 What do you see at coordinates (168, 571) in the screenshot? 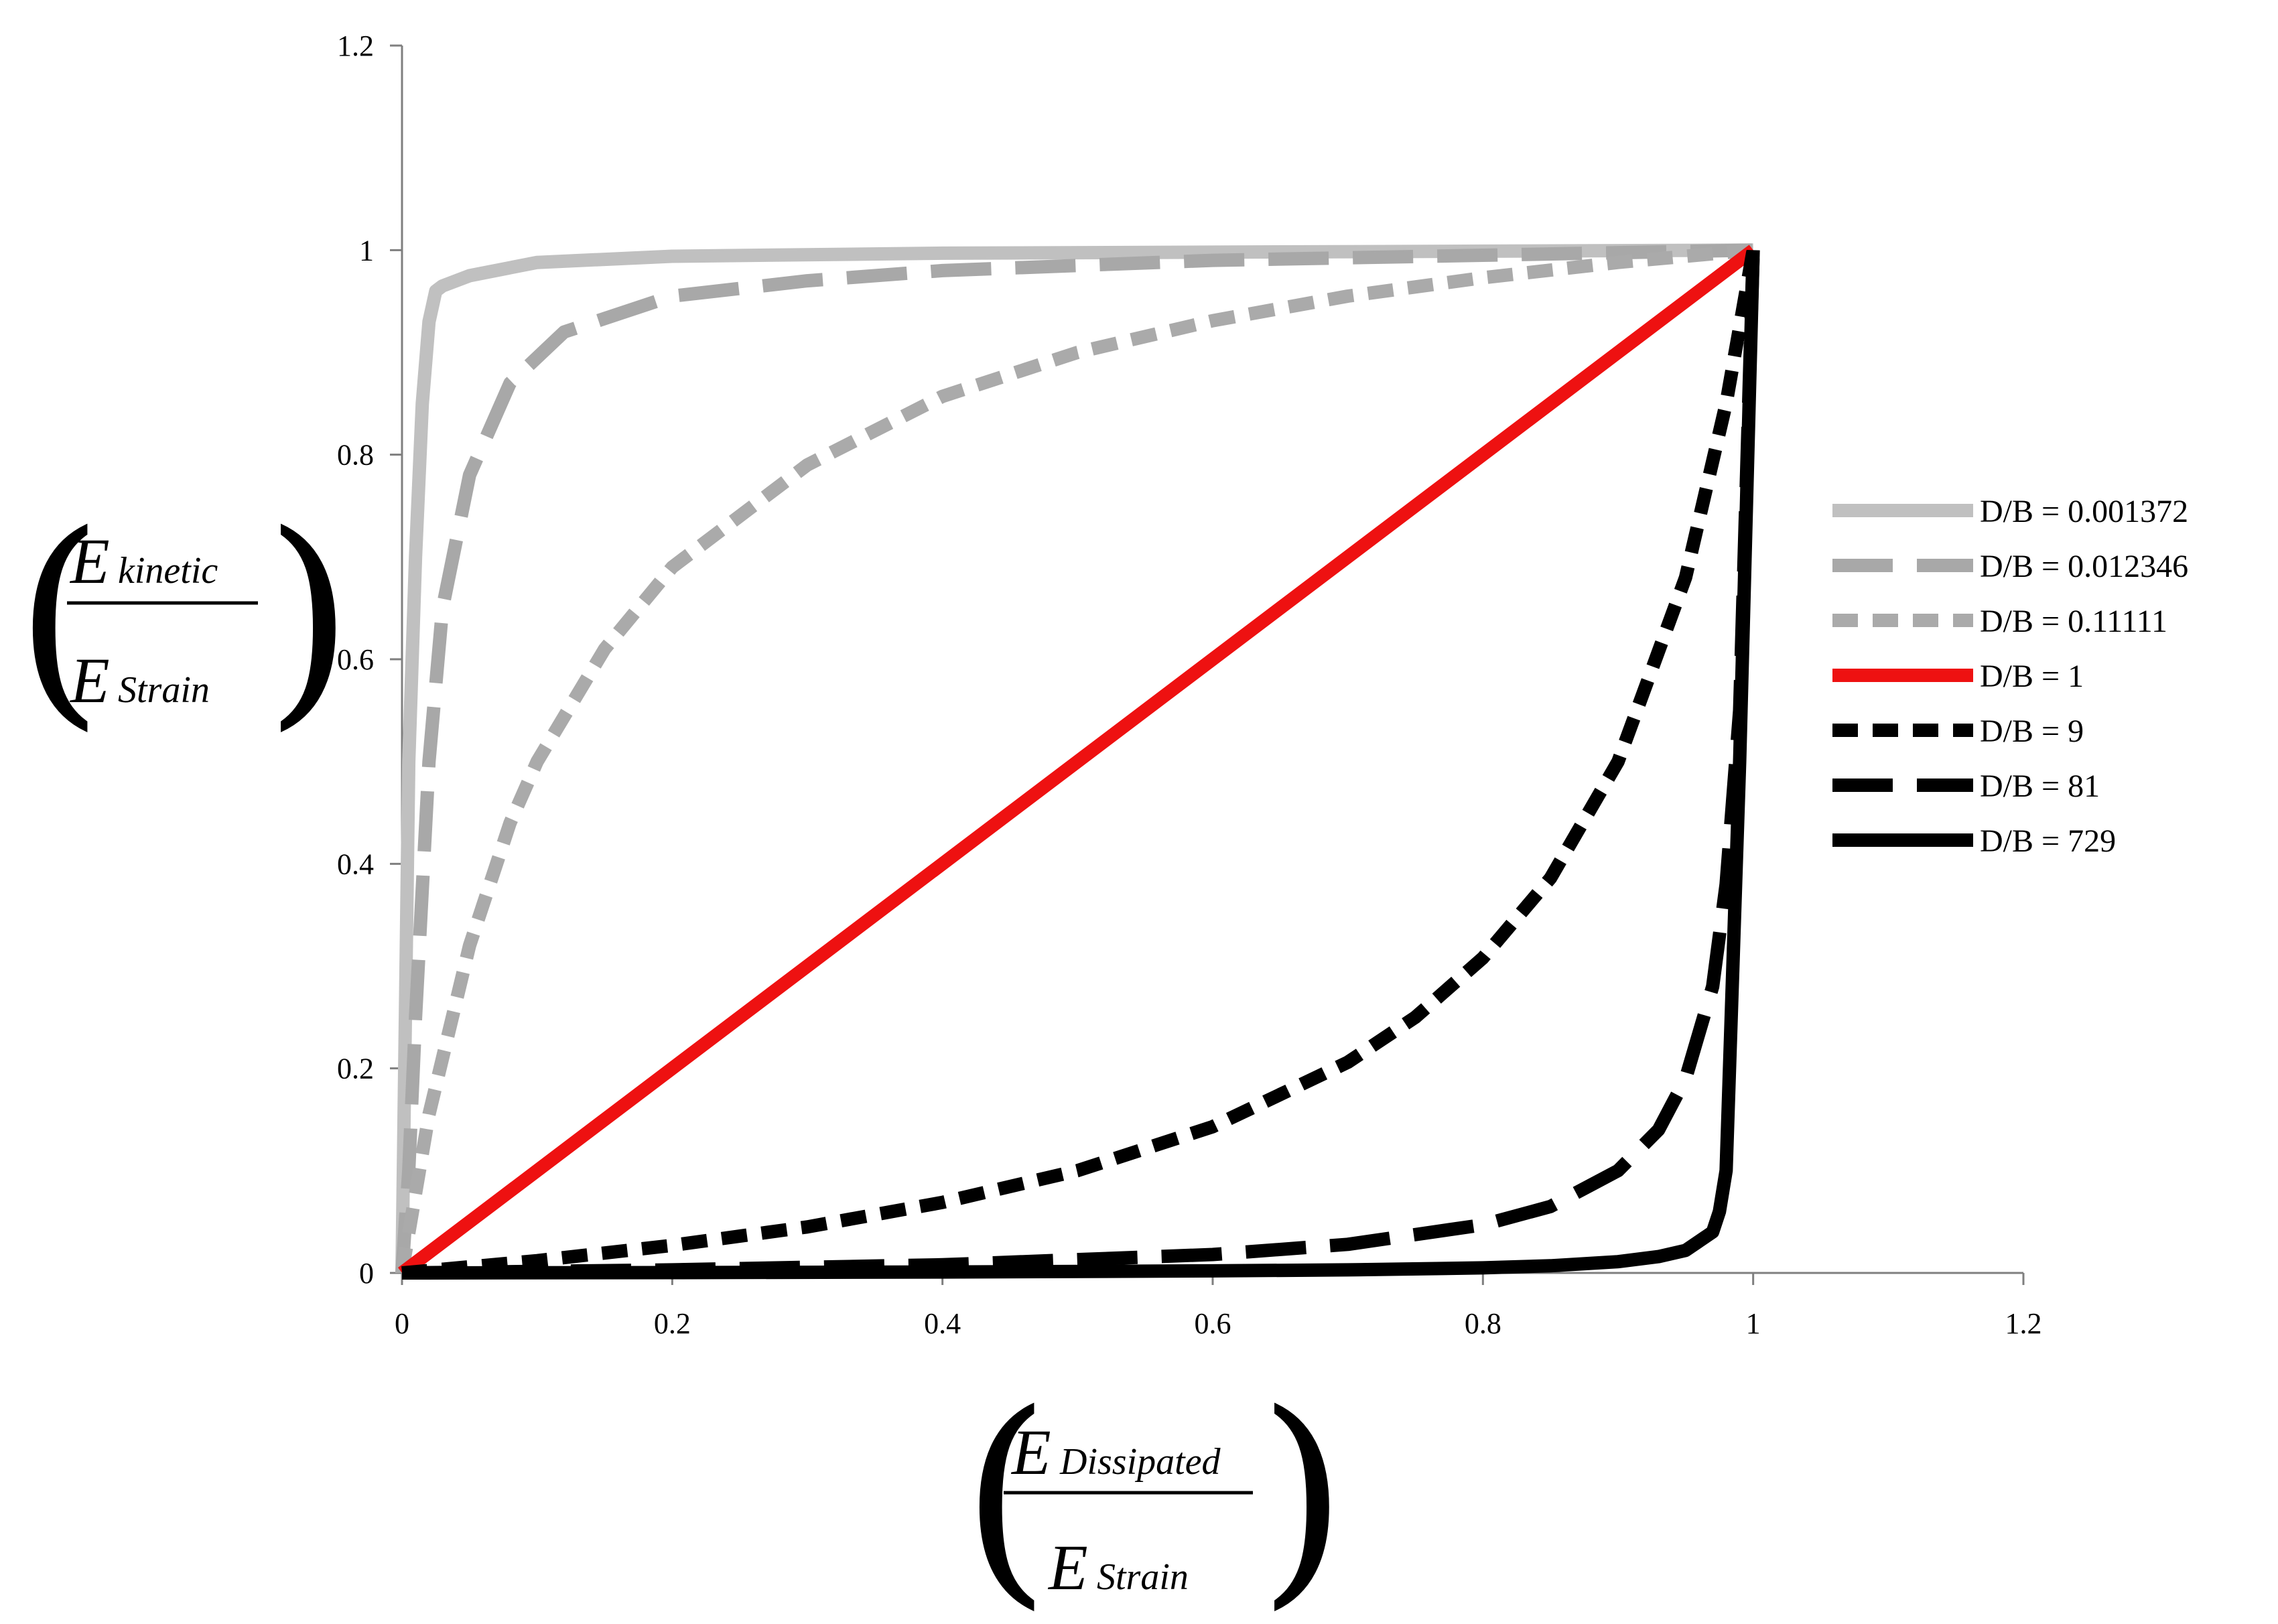
I see `y-label-numerator-sub: kinetic` at bounding box center [168, 571].